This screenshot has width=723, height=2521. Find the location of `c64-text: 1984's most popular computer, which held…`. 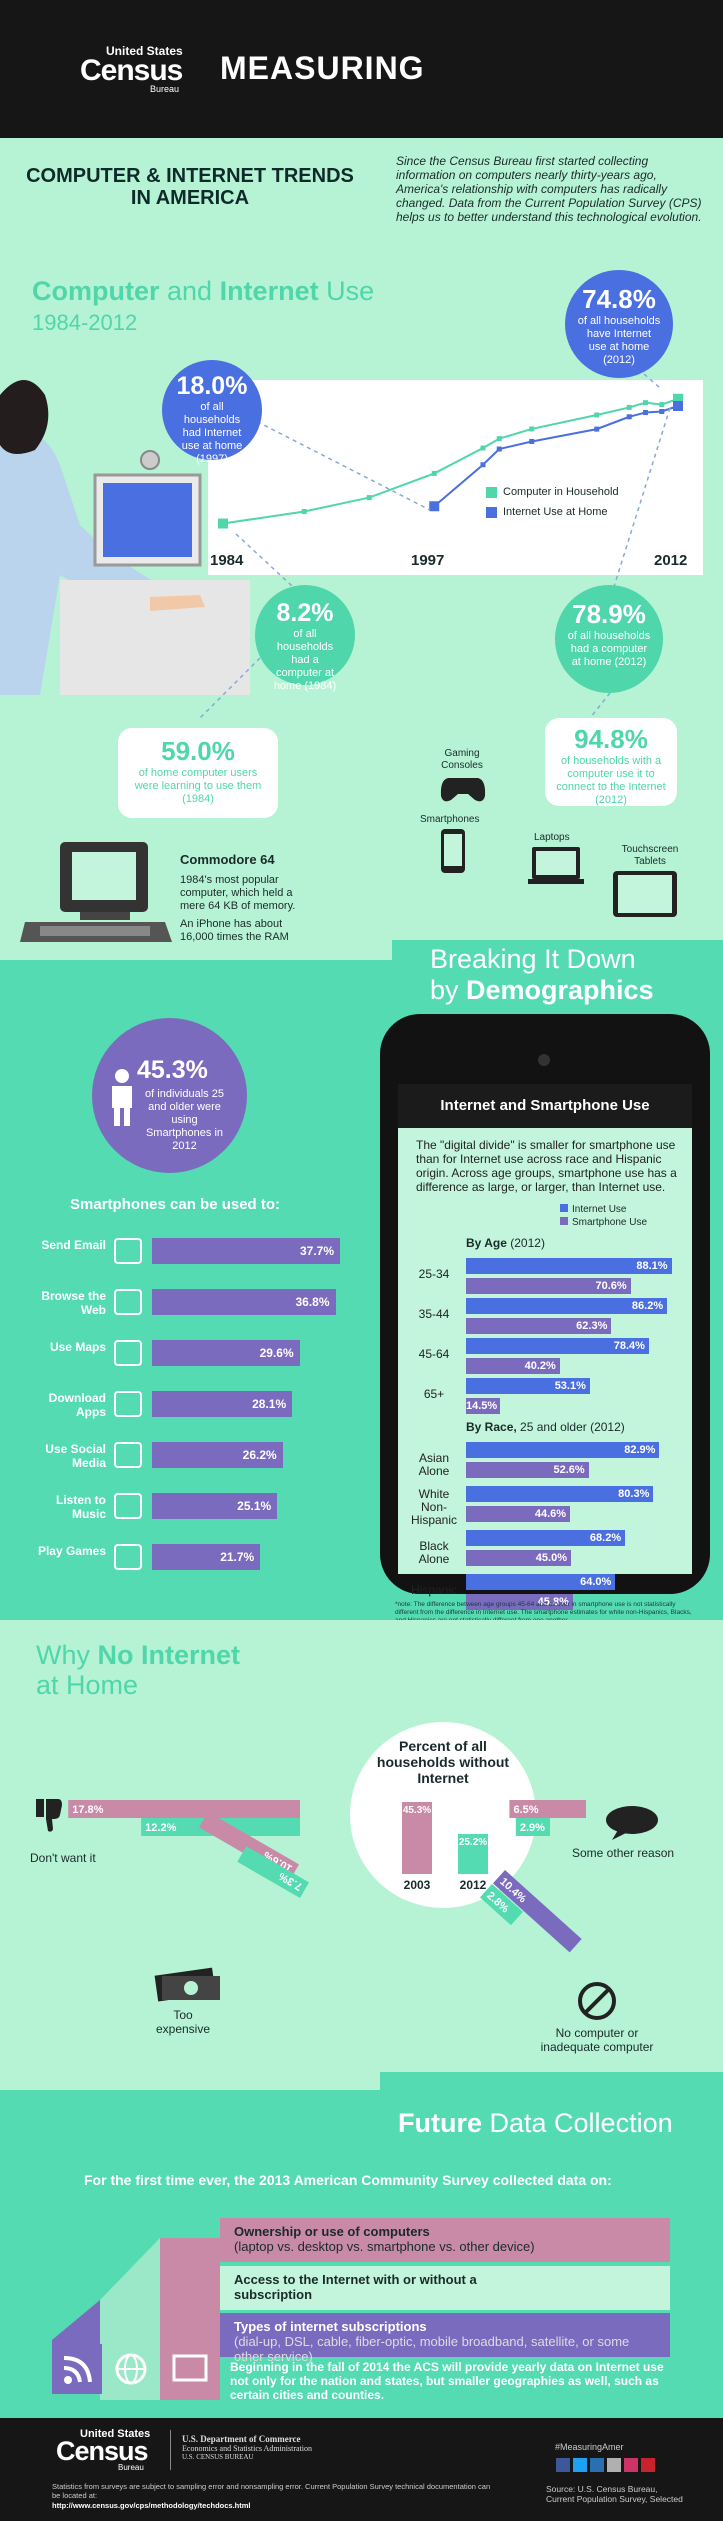

c64-text: 1984's most popular computer, which held… is located at coordinates (238, 893).